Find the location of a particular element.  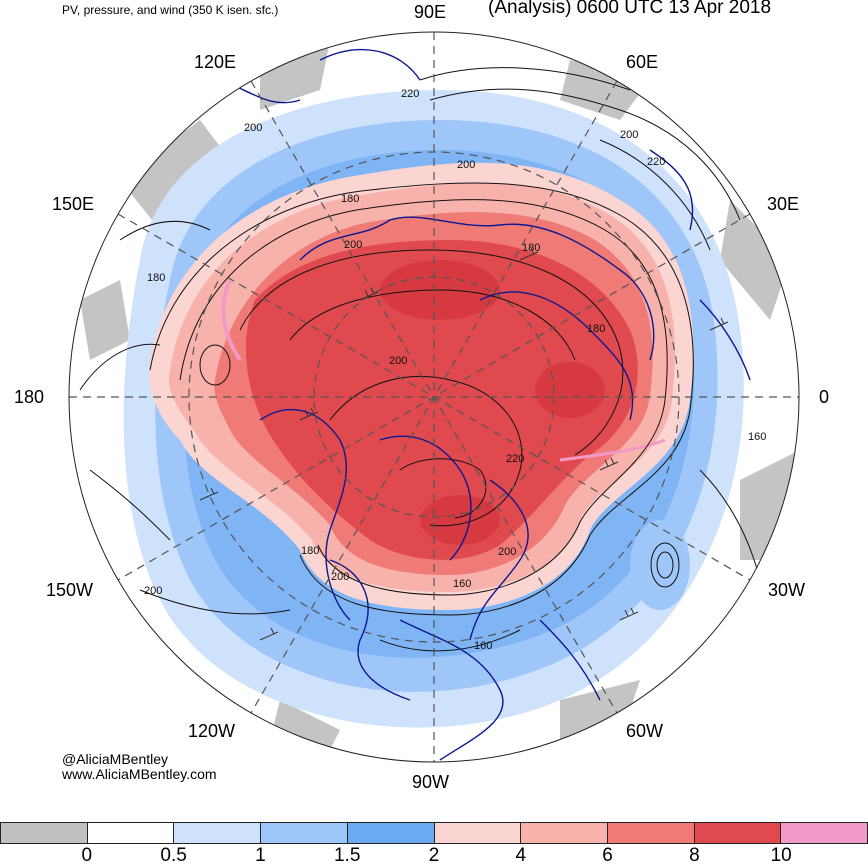

credit-website: www.AliciaMBentley.com is located at coordinates (139, 774).